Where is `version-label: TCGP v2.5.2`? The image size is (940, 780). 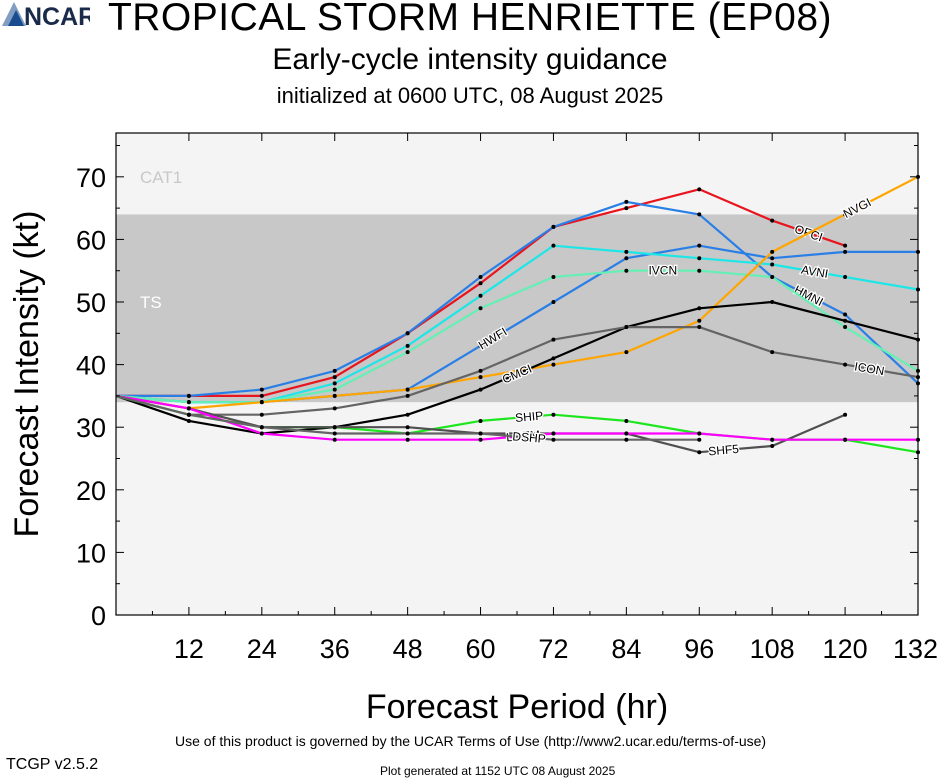 version-label: TCGP v2.5.2 is located at coordinates (52, 764).